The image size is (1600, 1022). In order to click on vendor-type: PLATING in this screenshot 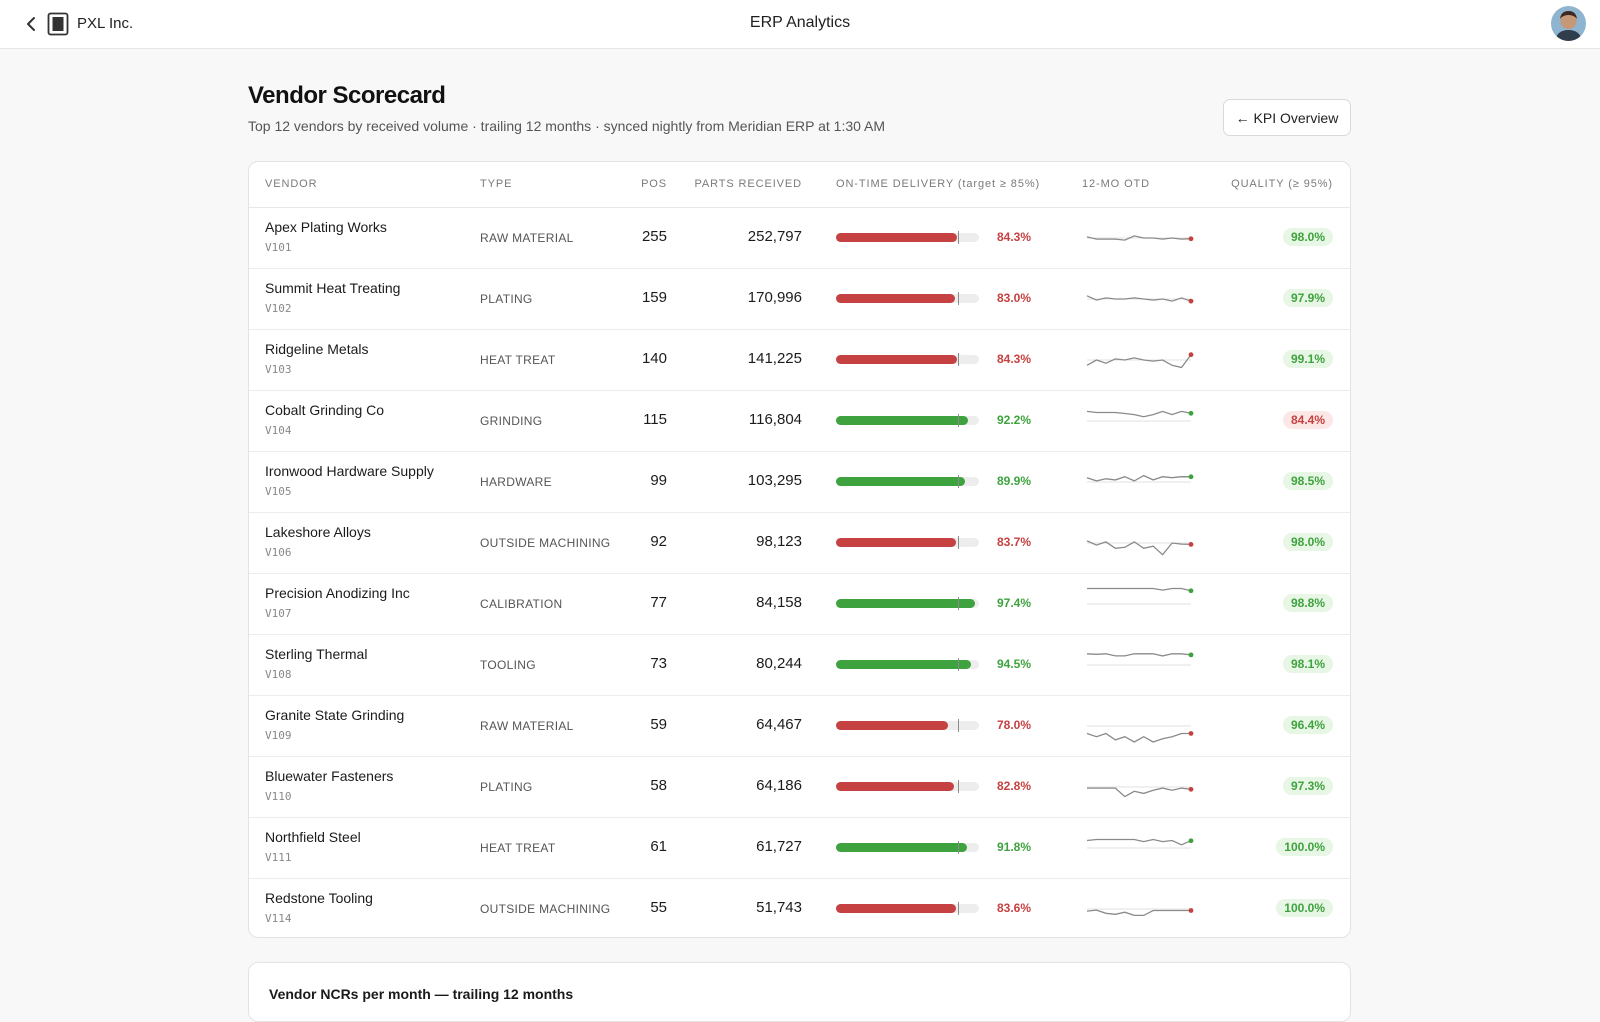, I will do `click(506, 299)`.